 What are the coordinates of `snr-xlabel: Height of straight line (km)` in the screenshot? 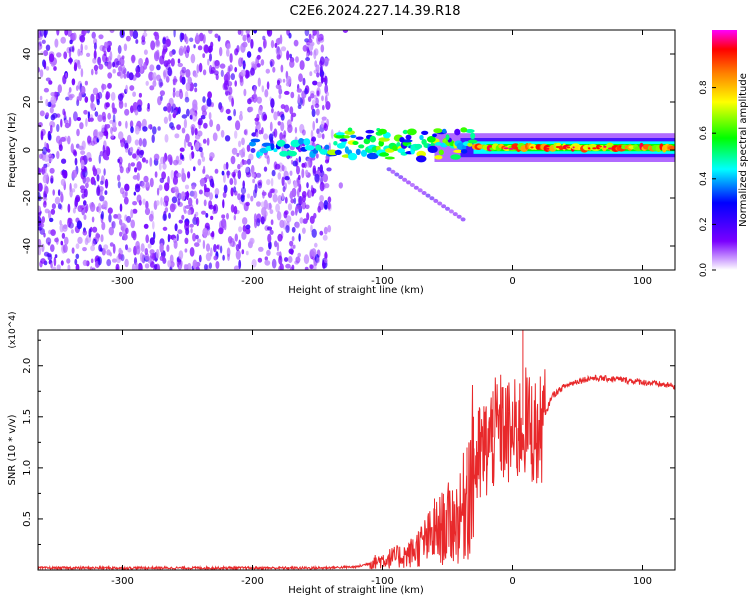 It's located at (356, 590).